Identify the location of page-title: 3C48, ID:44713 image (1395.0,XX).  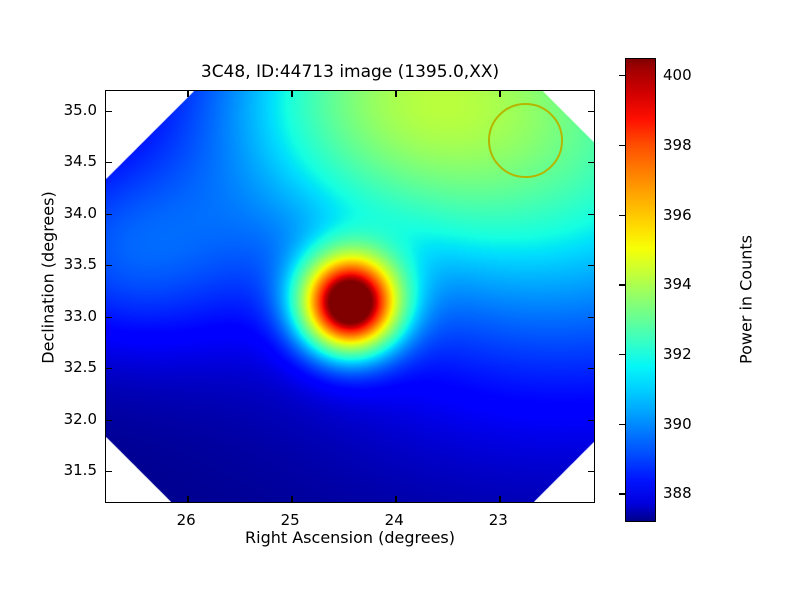
(350, 72).